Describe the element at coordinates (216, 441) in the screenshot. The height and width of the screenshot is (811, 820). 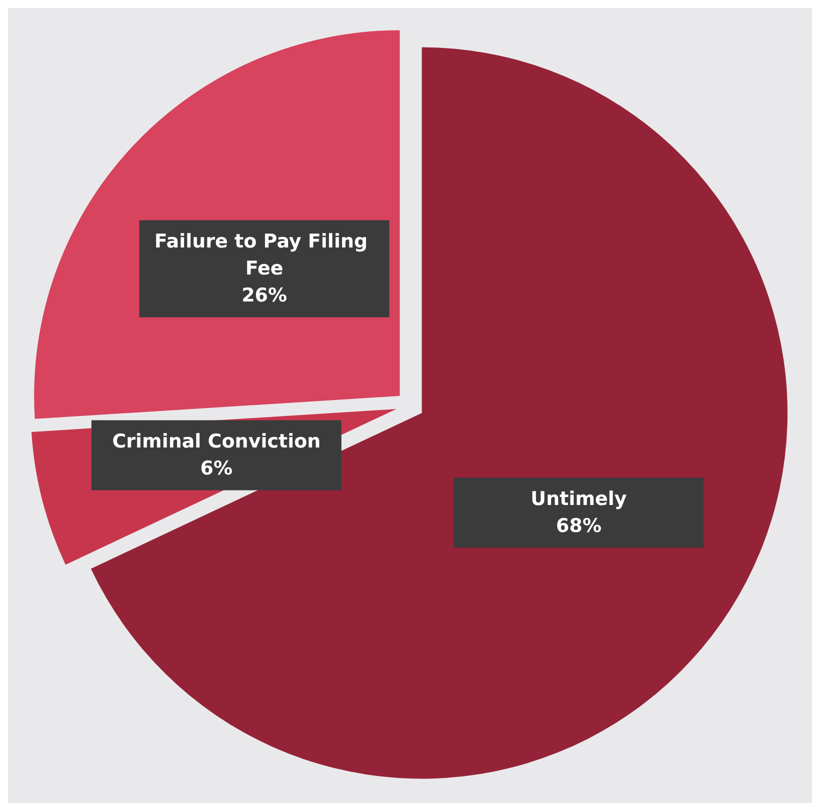
I see `slice-label: Criminal Conviction` at that location.